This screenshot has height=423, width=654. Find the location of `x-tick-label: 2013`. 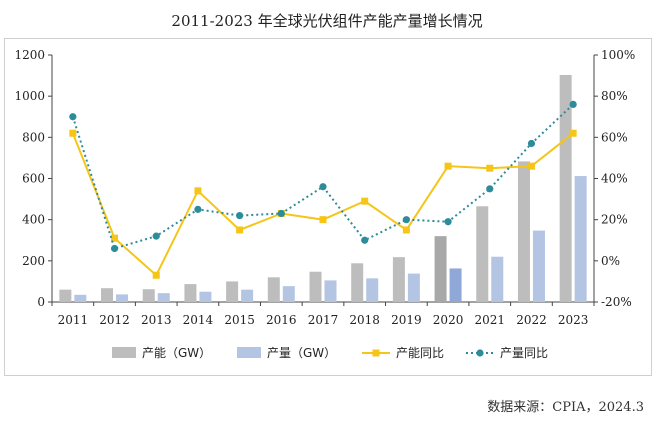

x-tick-label: 2013 is located at coordinates (156, 320).